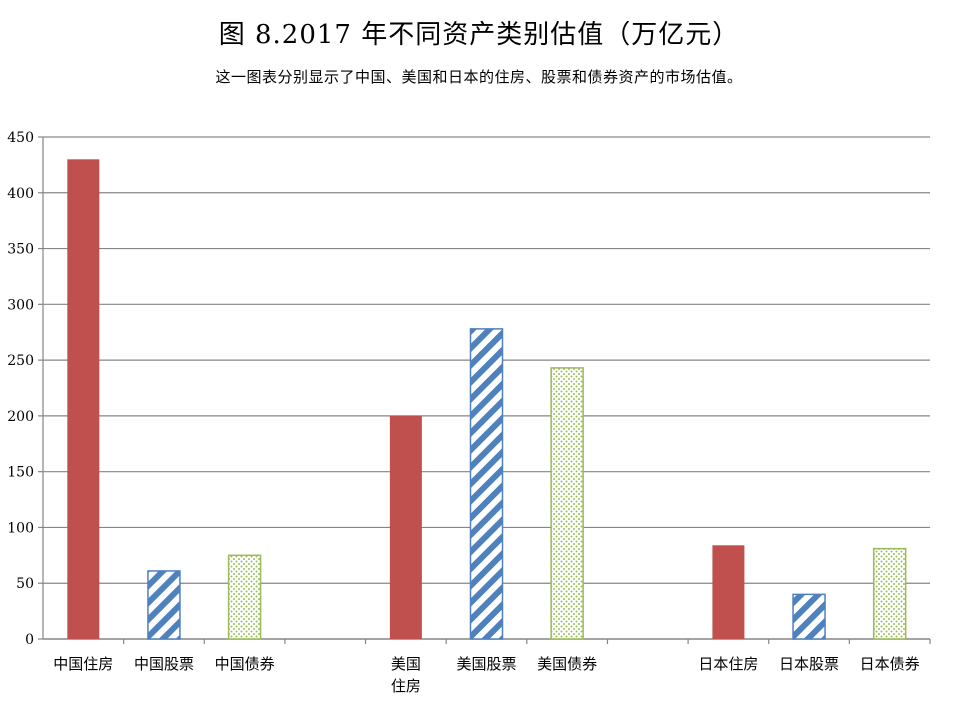 Image resolution: width=958 pixels, height=703 pixels. Describe the element at coordinates (406, 686) in the screenshot. I see `x-category-label: 住房` at that location.